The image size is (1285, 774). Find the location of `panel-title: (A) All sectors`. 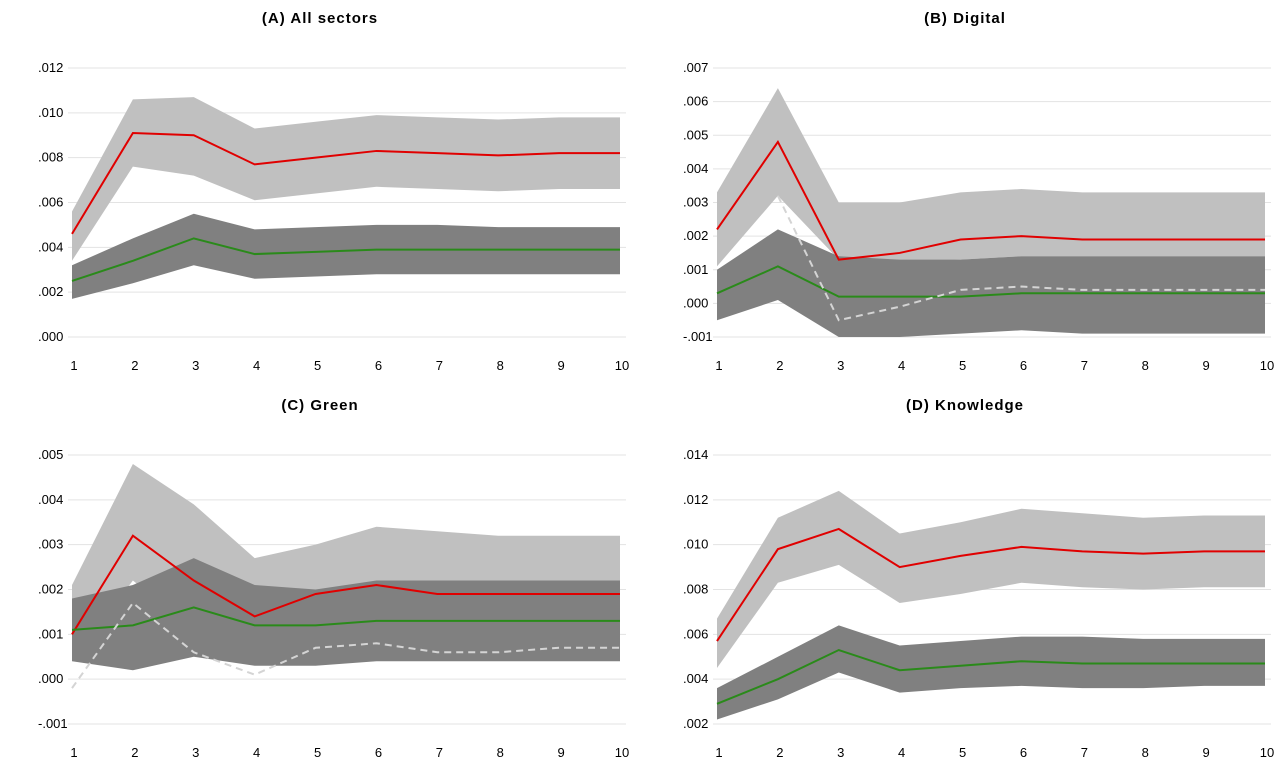

panel-title: (A) All sectors is located at coordinates (320, 18).